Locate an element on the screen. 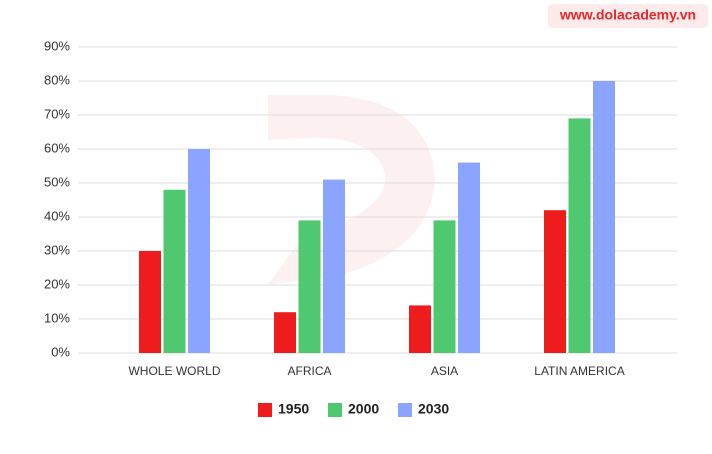 Image resolution: width=712 pixels, height=454 pixels. y-tick-label: 0% is located at coordinates (60, 351).